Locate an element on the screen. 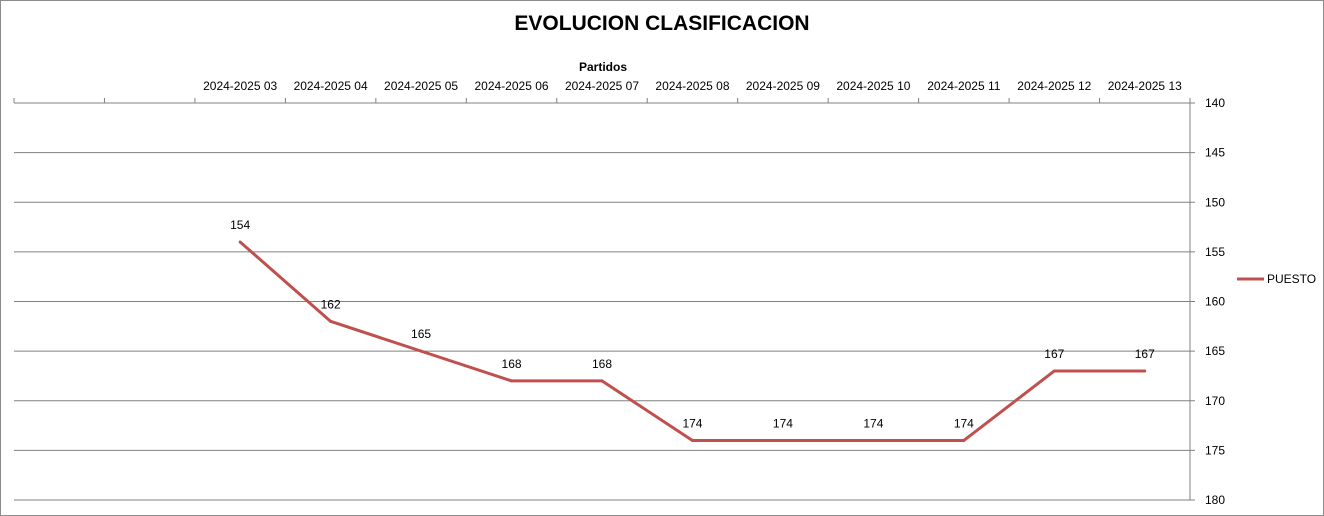 This screenshot has width=1324, height=516. x-tick-label: 2024-2025 10 is located at coordinates (873, 86).